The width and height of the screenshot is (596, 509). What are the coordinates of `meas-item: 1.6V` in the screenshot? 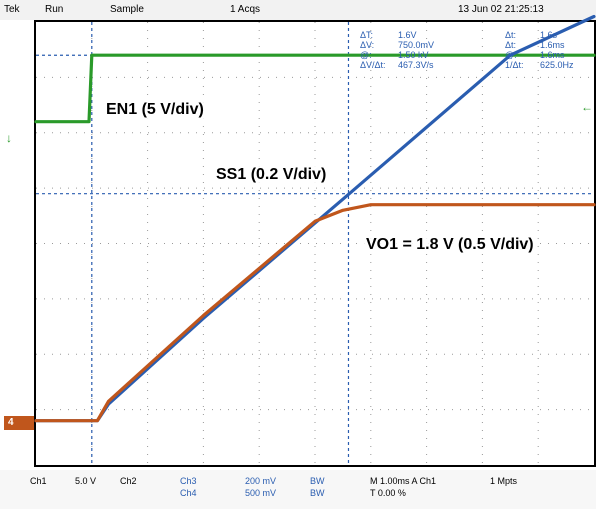 It's located at (407, 35).